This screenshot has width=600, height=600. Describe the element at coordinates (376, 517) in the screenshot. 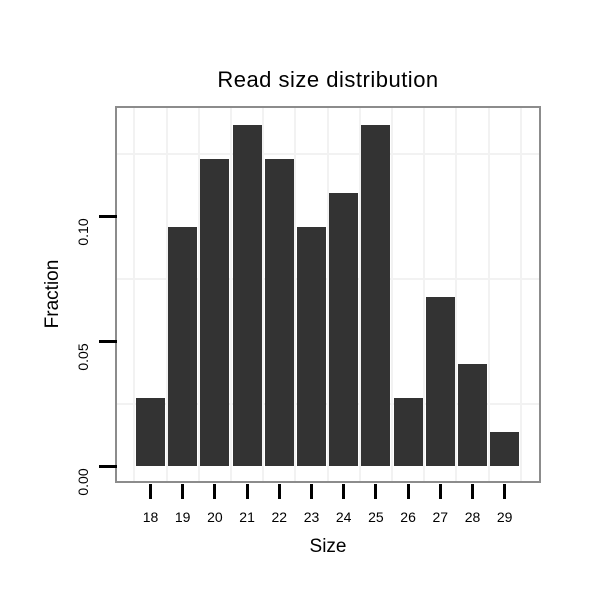

I see `x-tick-label: 25` at that location.